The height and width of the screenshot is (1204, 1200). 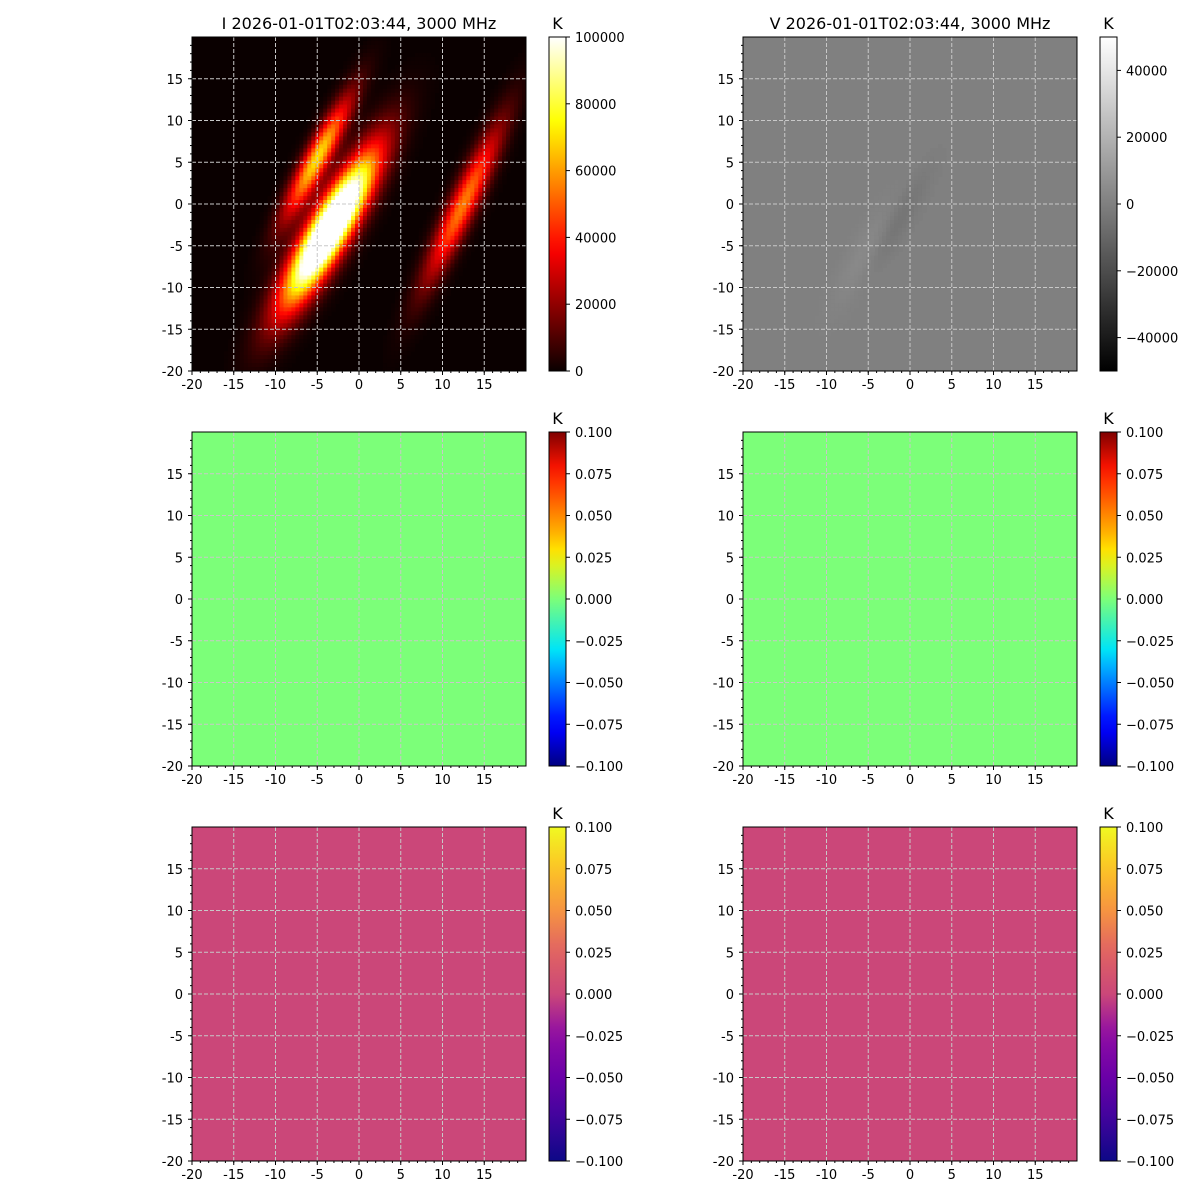 What do you see at coordinates (600, 38) in the screenshot?
I see `colorbar-tick-label: 100000` at bounding box center [600, 38].